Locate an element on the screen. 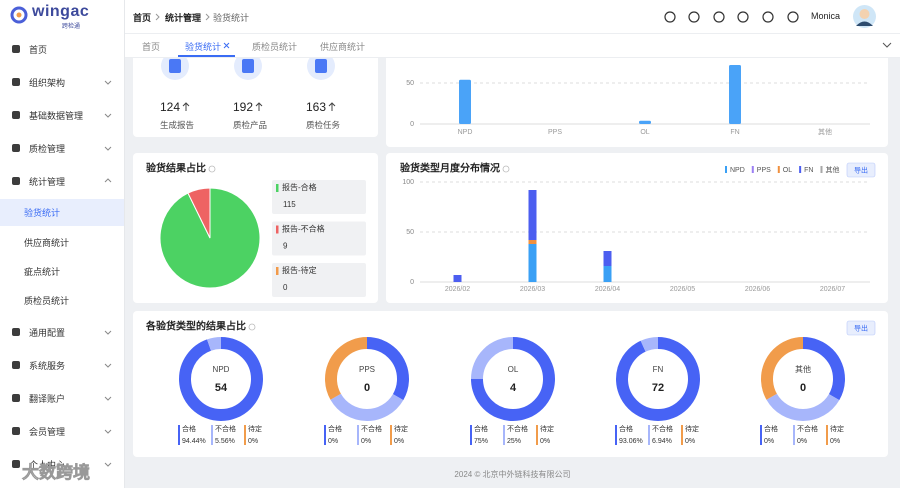 Image resolution: width=900 pixels, height=488 pixels. chart-title: 各验货类型的结果占比 is located at coordinates (195, 326).